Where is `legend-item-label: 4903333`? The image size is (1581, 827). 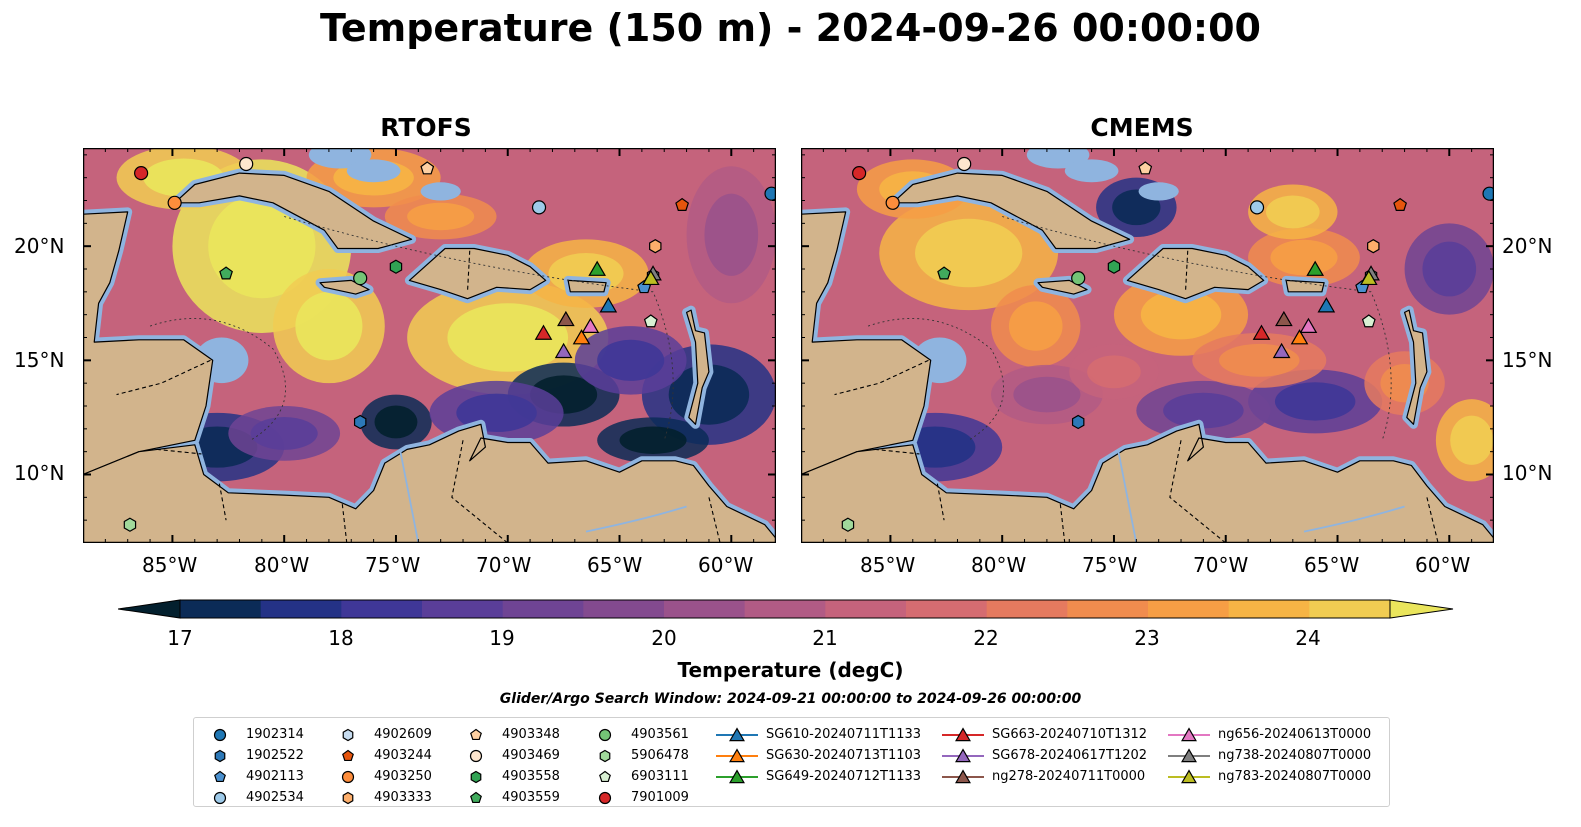 legend-item-label: 4903333 is located at coordinates (403, 797).